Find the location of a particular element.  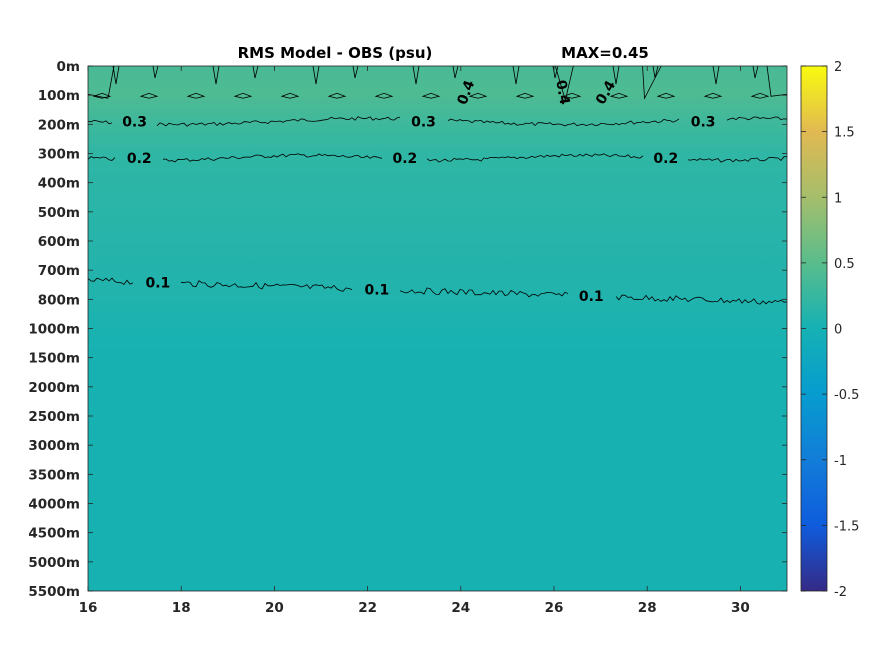

colorbar-tick-label: -0.5 is located at coordinates (846, 395).